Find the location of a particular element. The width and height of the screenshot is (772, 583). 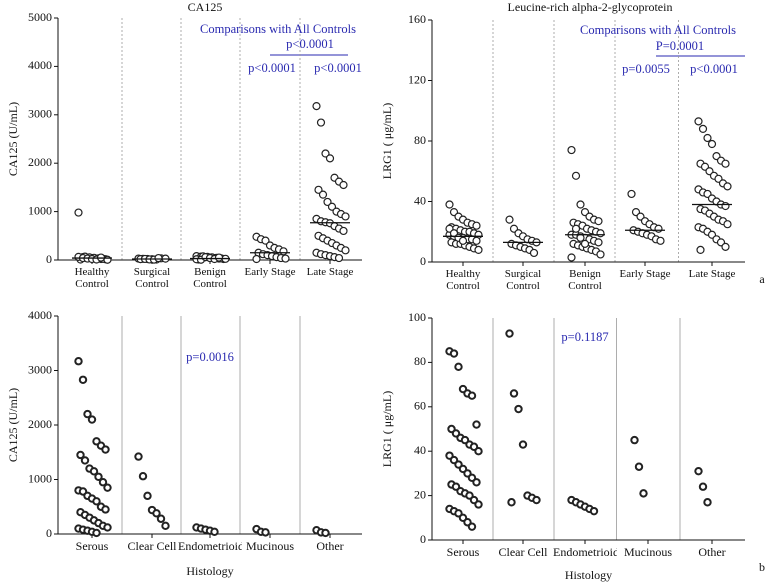

x-tick-label: Early Stage is located at coordinates (270, 272).